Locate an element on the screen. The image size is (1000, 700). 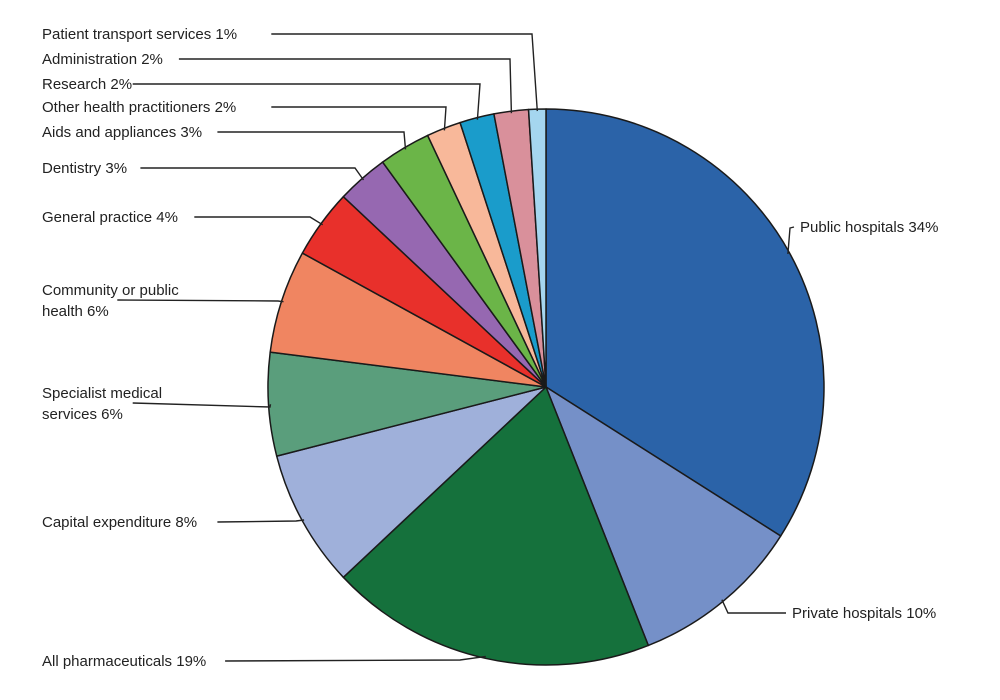
slice-label-all-pharmaceuticals: All pharmaceuticals 19% is located at coordinates (124, 661).